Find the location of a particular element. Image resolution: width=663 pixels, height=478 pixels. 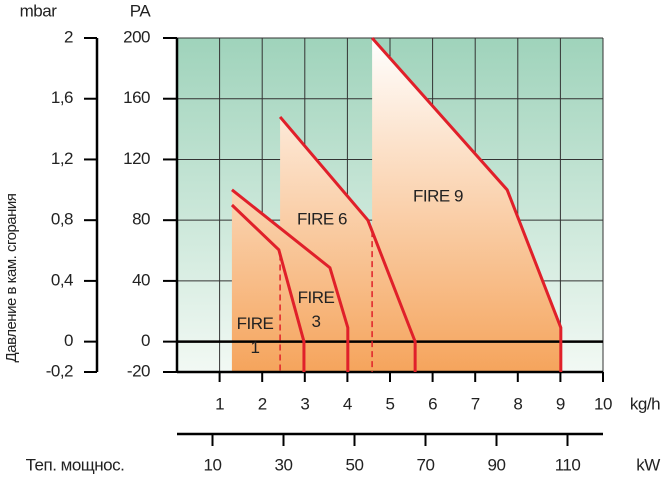

x-tick-label: 2 is located at coordinates (262, 403).